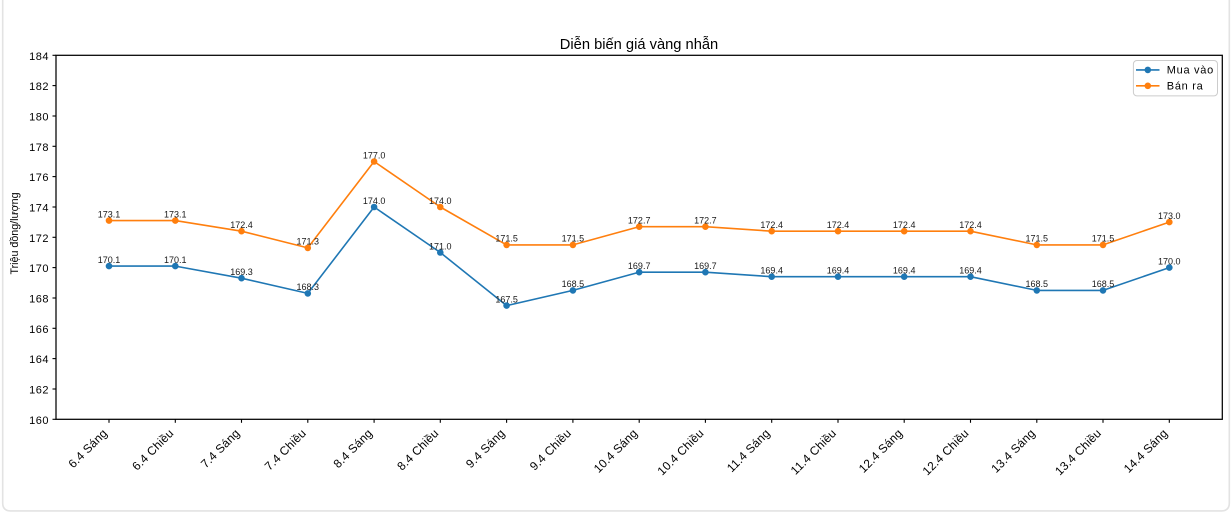 This screenshot has width=1232, height=512. Describe the element at coordinates (39, 360) in the screenshot. I see `svg-text: 164` at that location.